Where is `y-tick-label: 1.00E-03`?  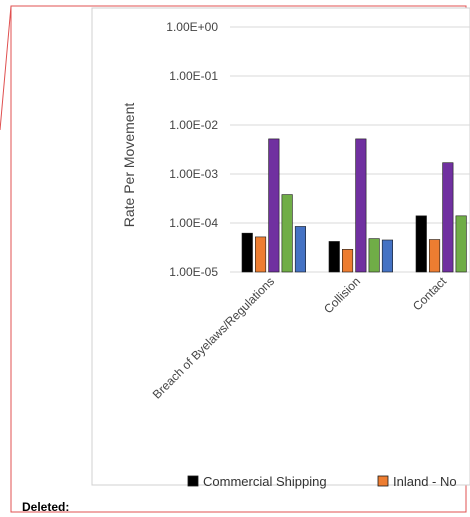
y-tick-label: 1.00E-03 is located at coordinates (193, 174).